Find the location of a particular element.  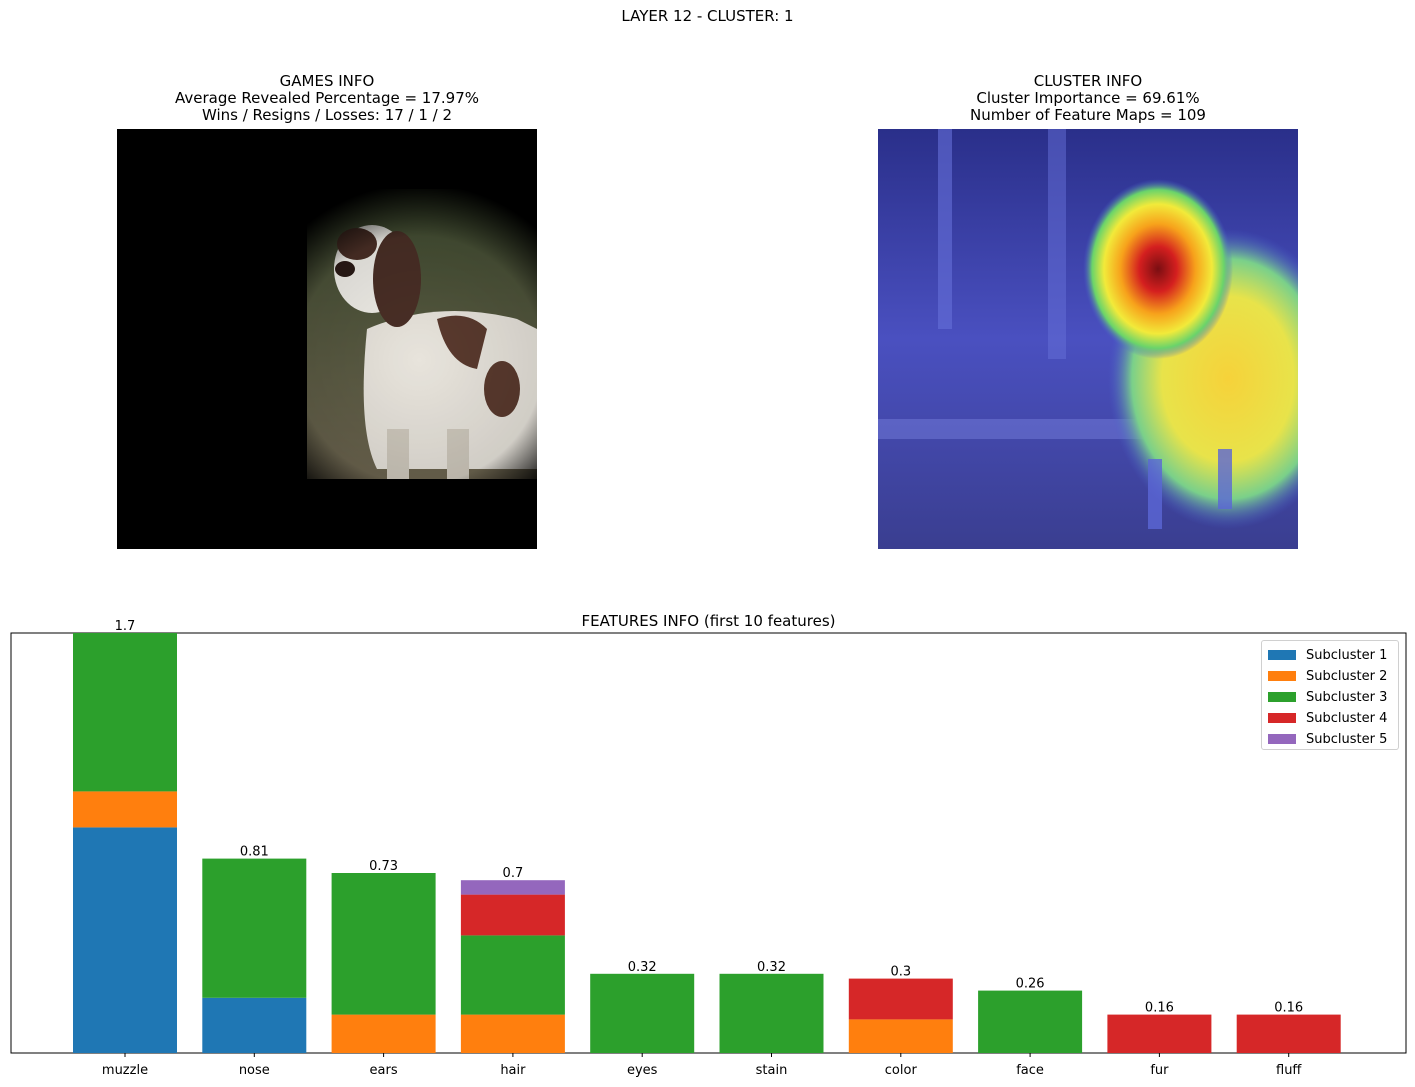

legend-label-3: Subcluster 3 is located at coordinates (1347, 697).